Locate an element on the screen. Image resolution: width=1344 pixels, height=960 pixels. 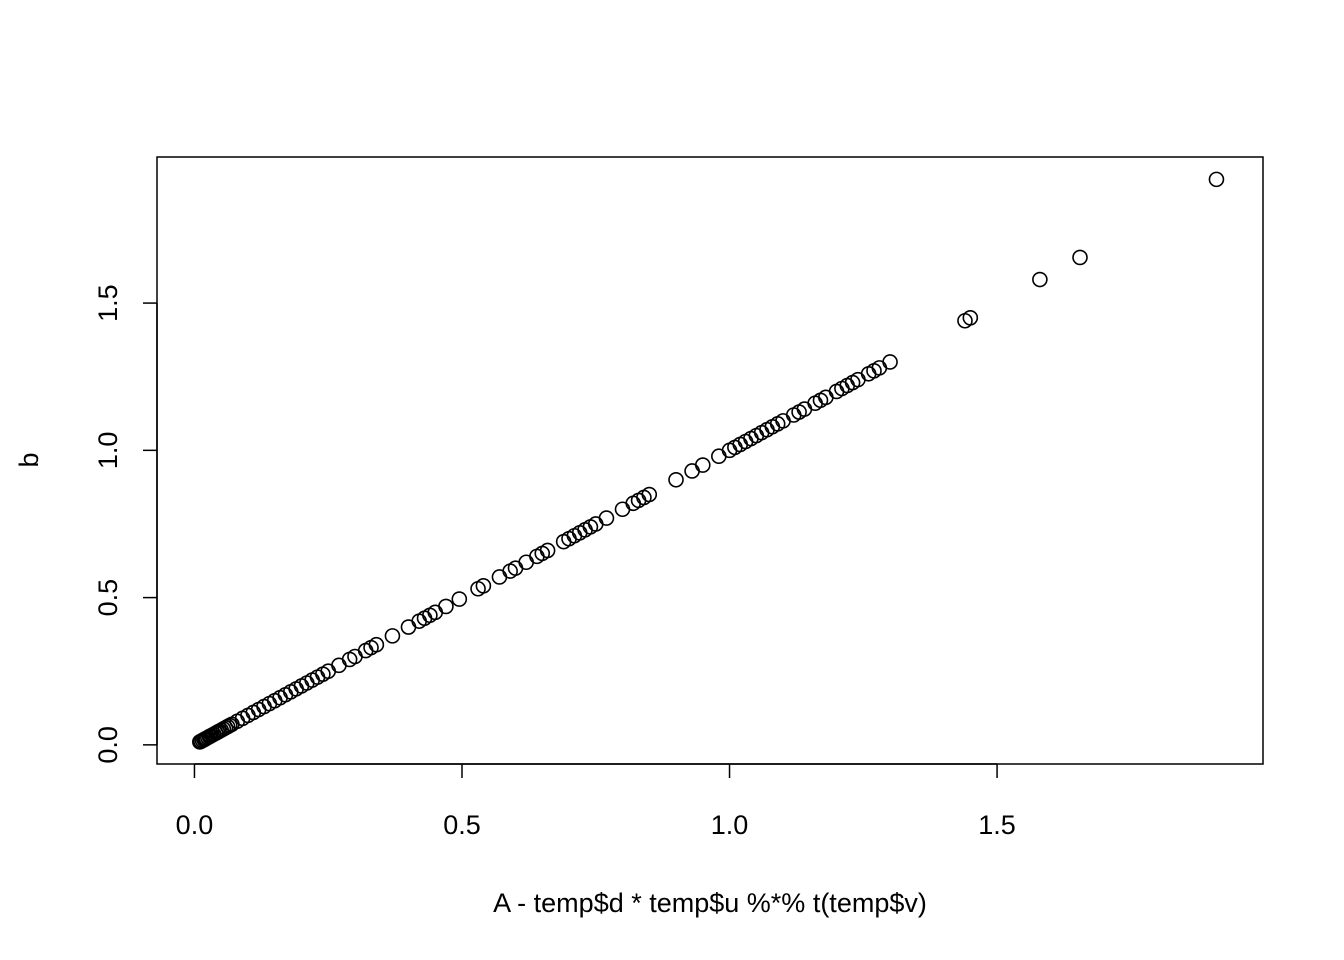
x-tick-label: 0.5 is located at coordinates (462, 825).